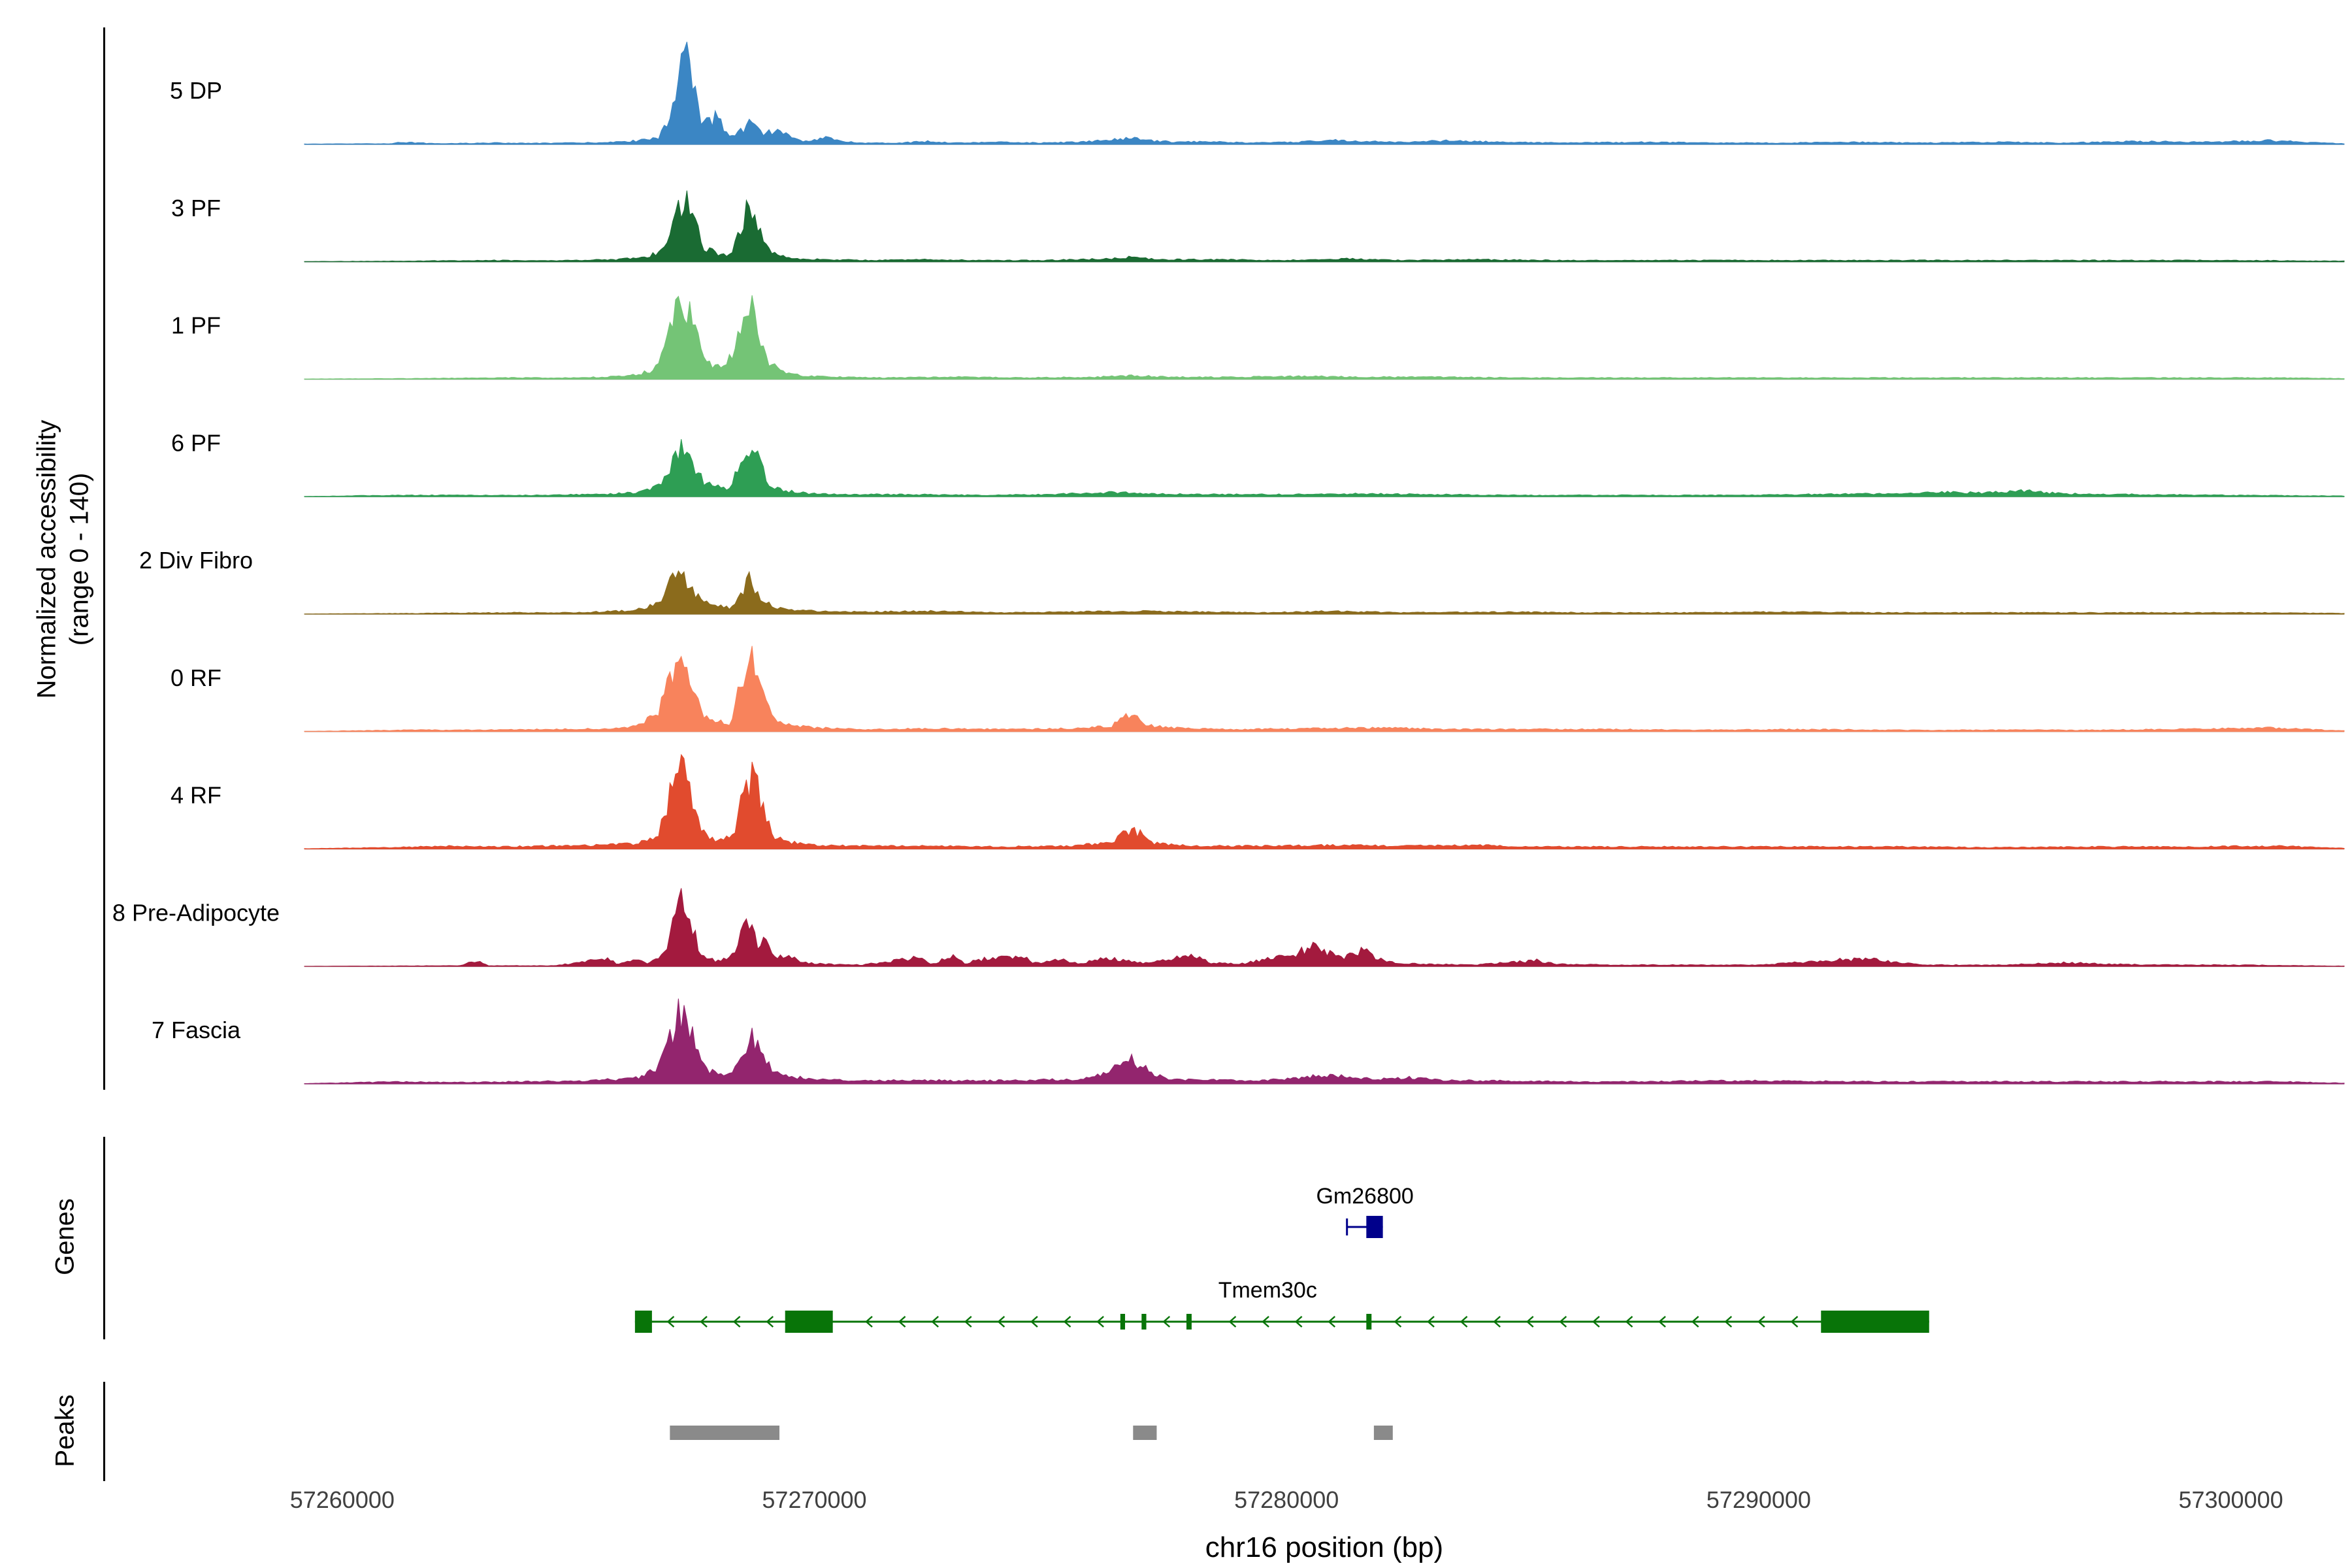 The width and height of the screenshot is (2352, 1568). Describe the element at coordinates (1286, 1499) in the screenshot. I see `x-tick-label: 57280000` at that location.